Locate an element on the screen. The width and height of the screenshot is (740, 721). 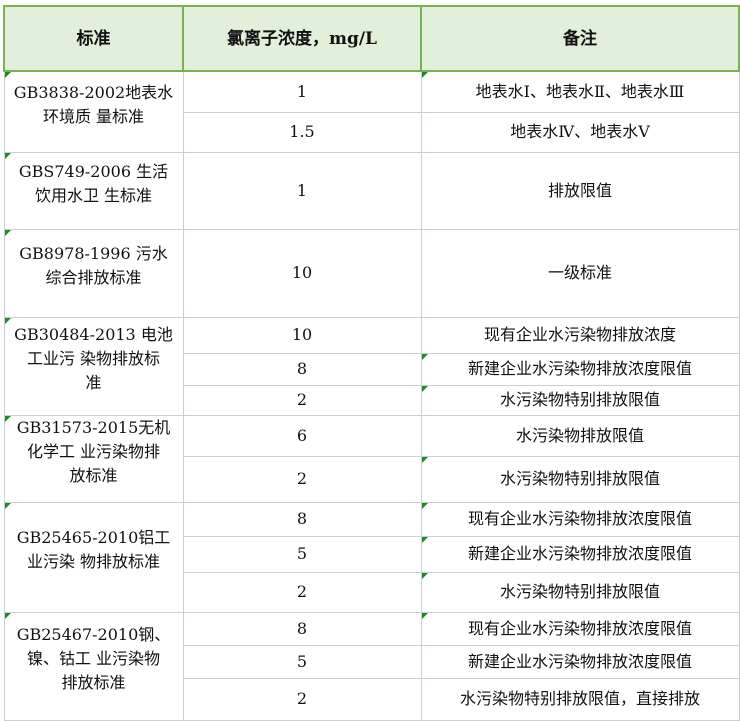
concentration-cell: 6 is located at coordinates (302, 435).